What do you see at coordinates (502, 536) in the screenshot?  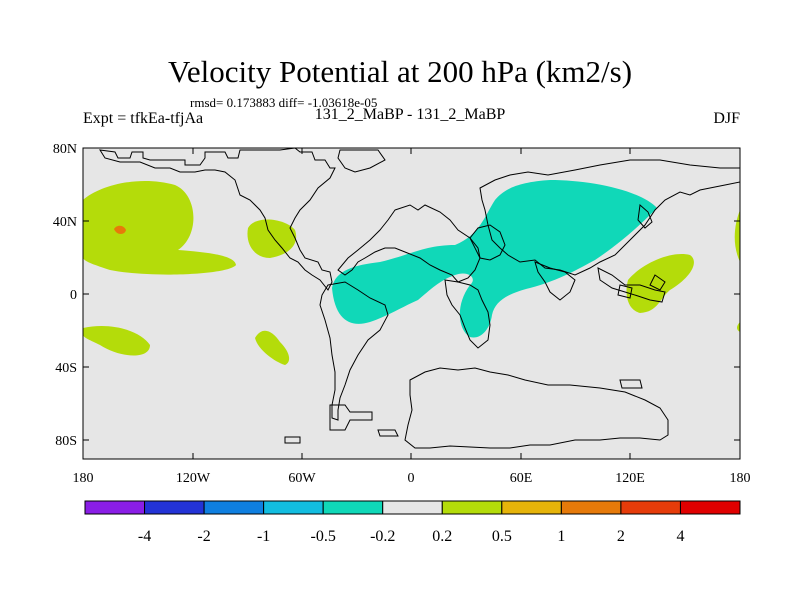 I see `colorbar-label: 0.5` at bounding box center [502, 536].